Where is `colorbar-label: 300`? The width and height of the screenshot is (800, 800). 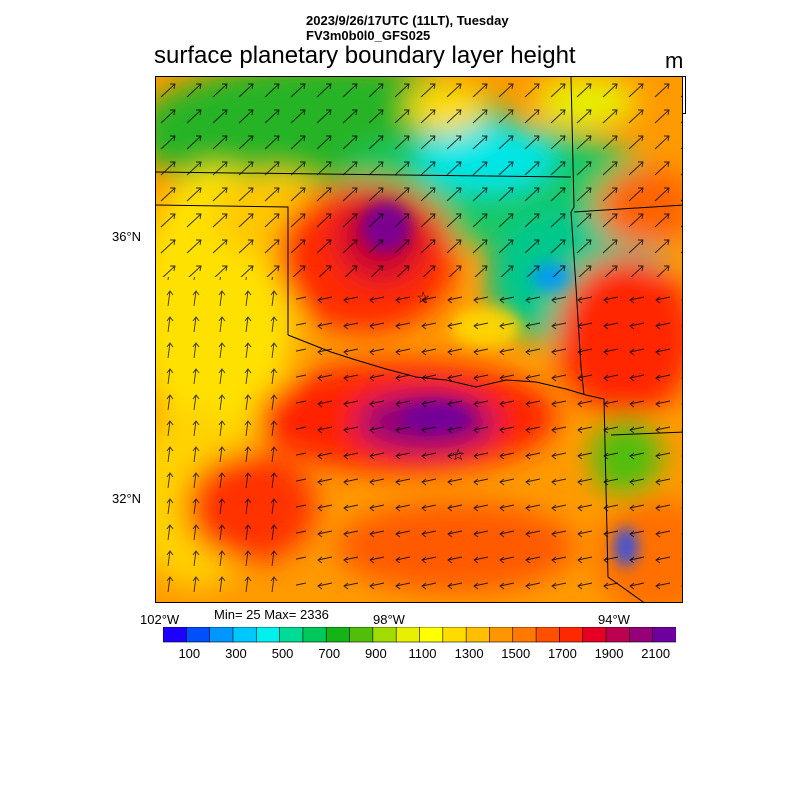
colorbar-label: 300 is located at coordinates (236, 653).